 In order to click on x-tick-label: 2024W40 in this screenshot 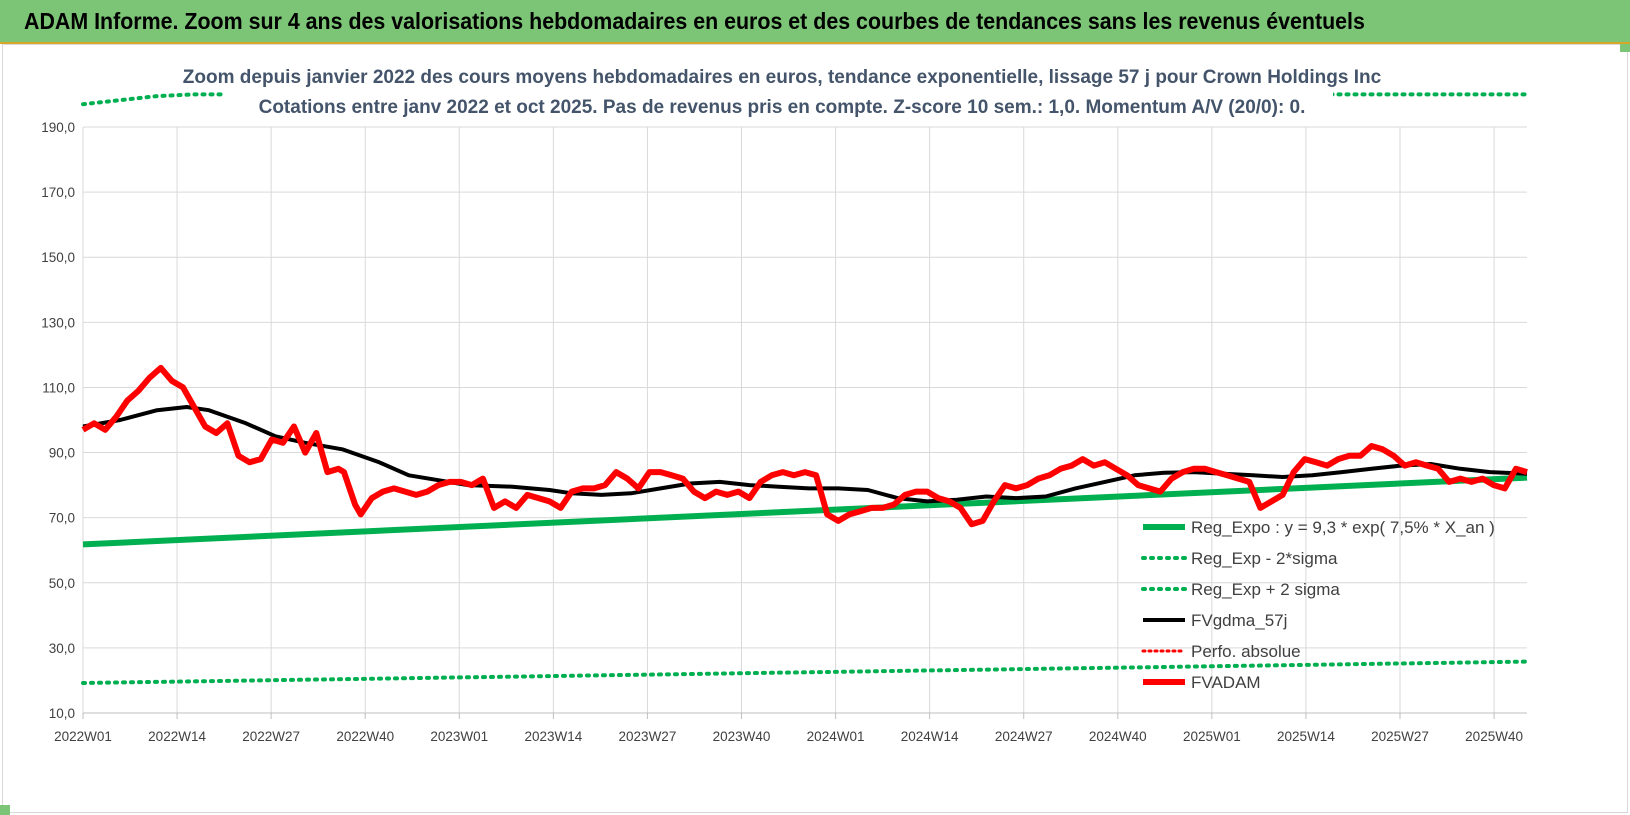, I will do `click(1118, 736)`.